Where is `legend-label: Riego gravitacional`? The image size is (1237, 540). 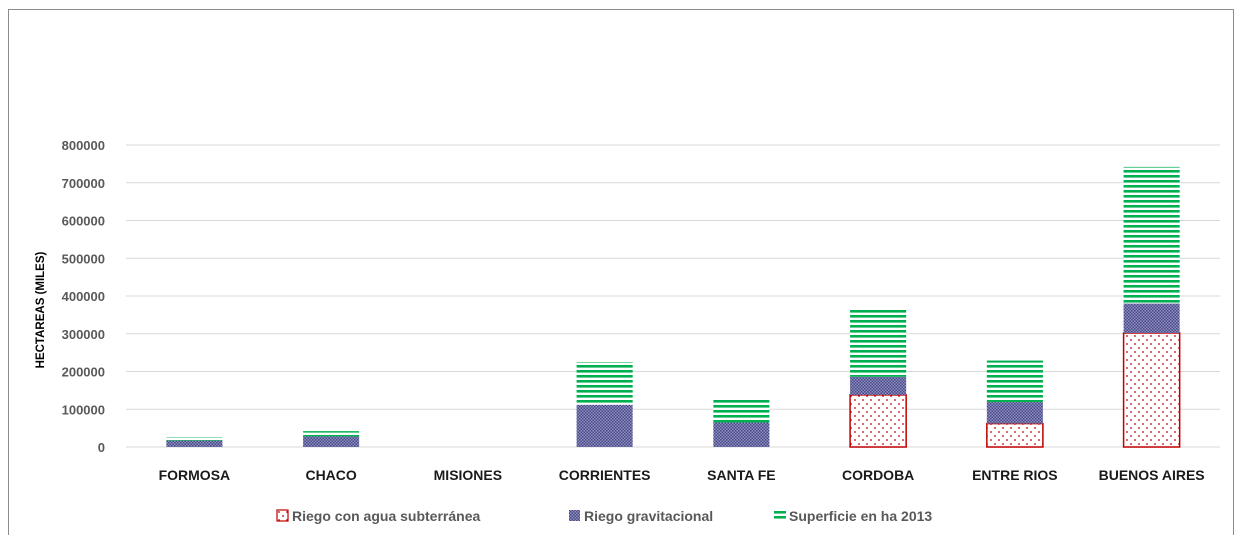 legend-label: Riego gravitacional is located at coordinates (648, 516).